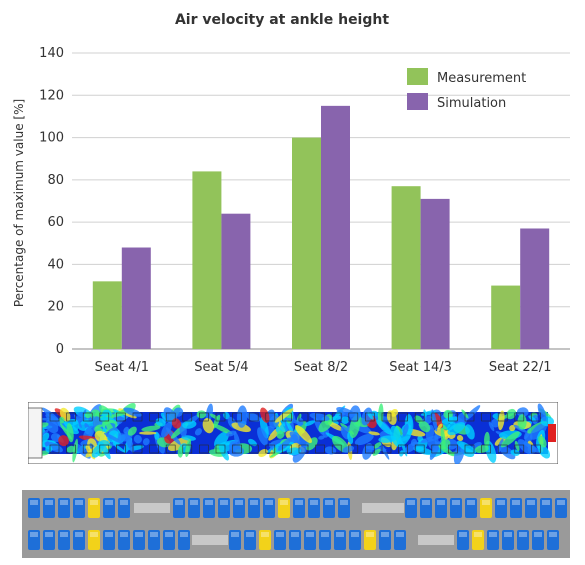  Describe the element at coordinates (417, 76) in the screenshot. I see `legend-swatch-measurement` at that location.